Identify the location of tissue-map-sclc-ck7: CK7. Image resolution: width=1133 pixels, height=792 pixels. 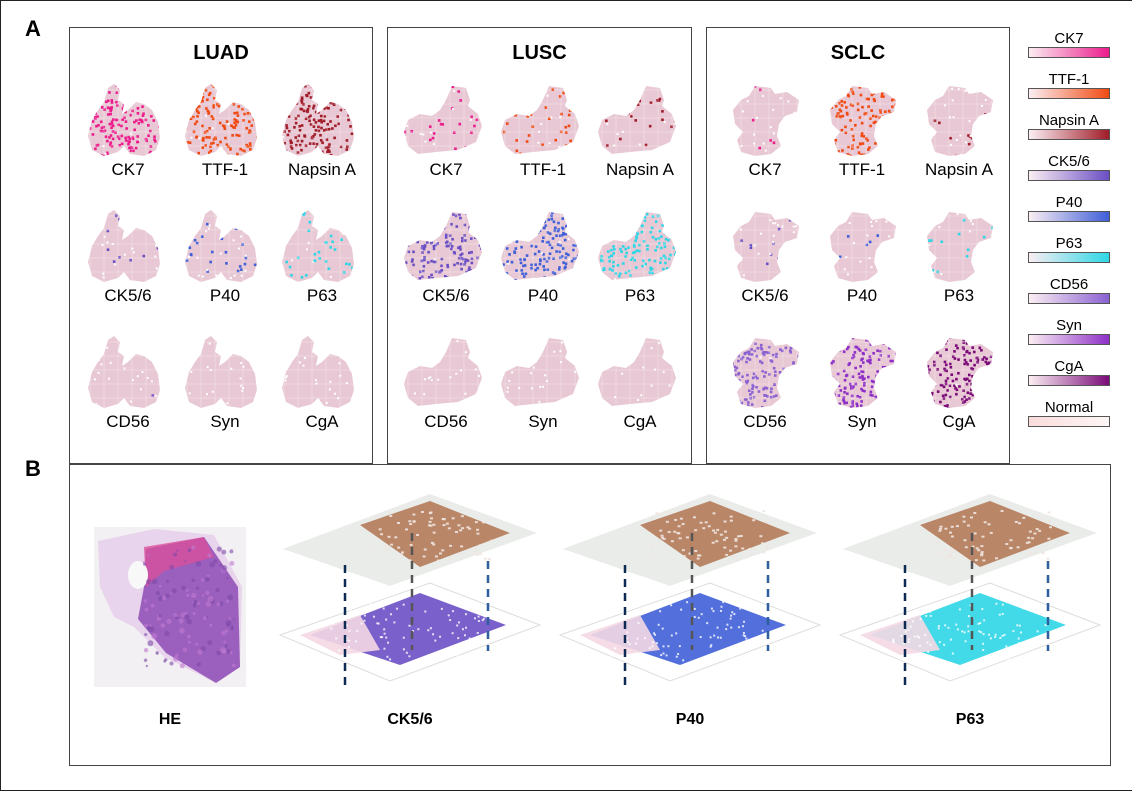
(765, 135).